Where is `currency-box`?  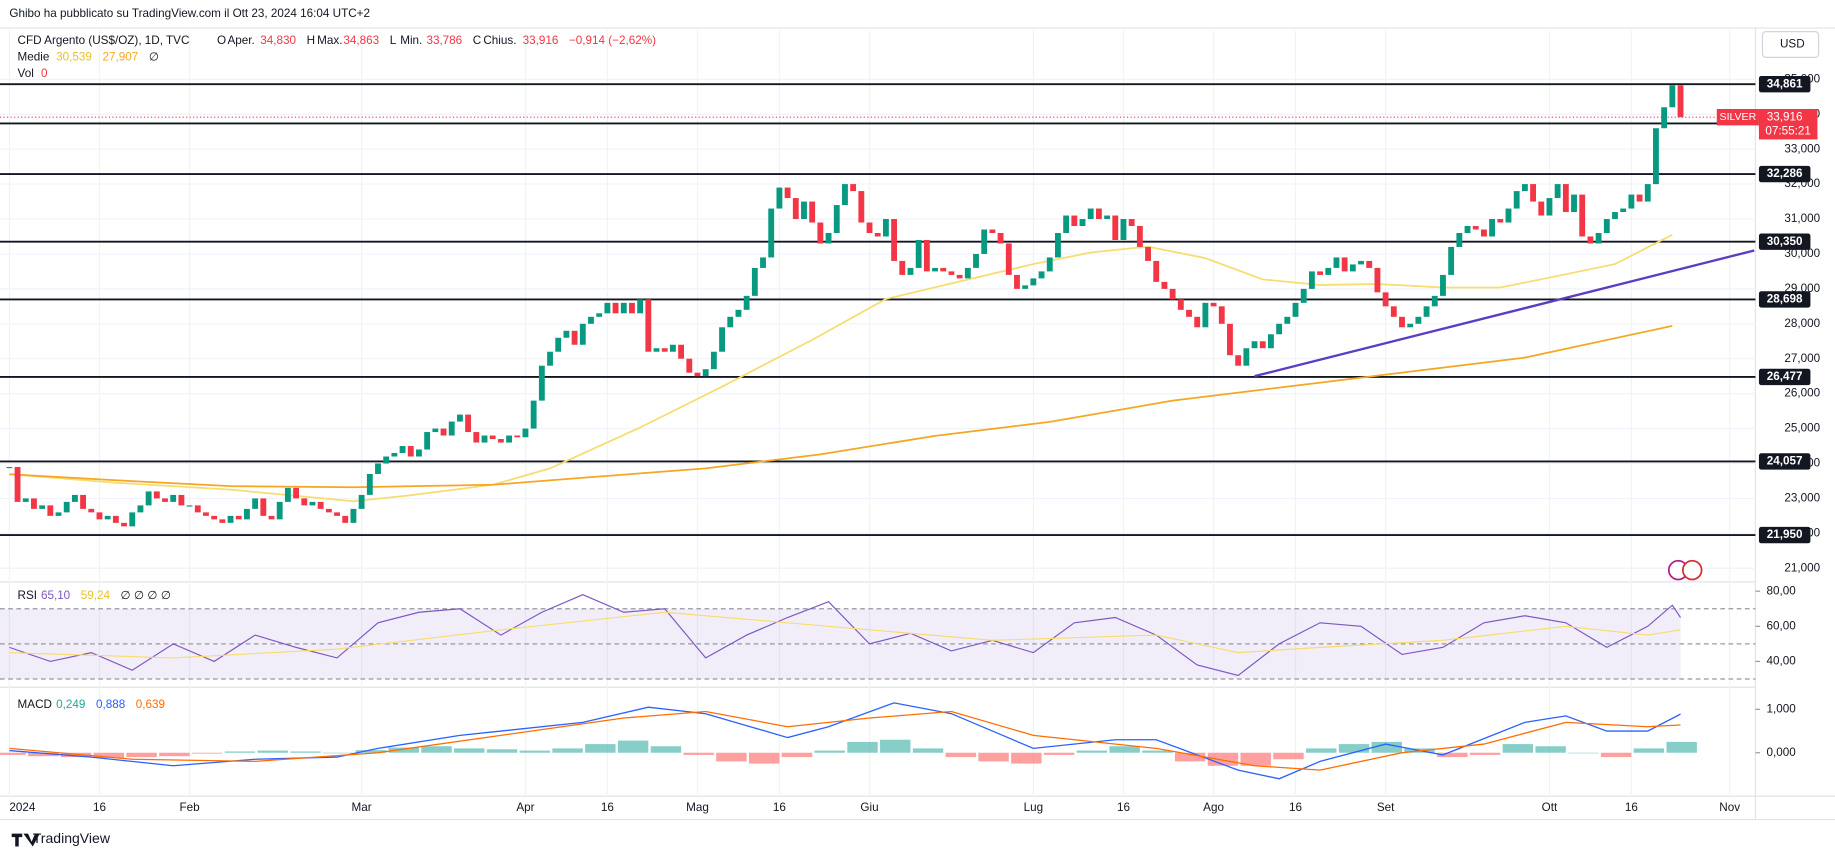 currency-box is located at coordinates (1790, 44).